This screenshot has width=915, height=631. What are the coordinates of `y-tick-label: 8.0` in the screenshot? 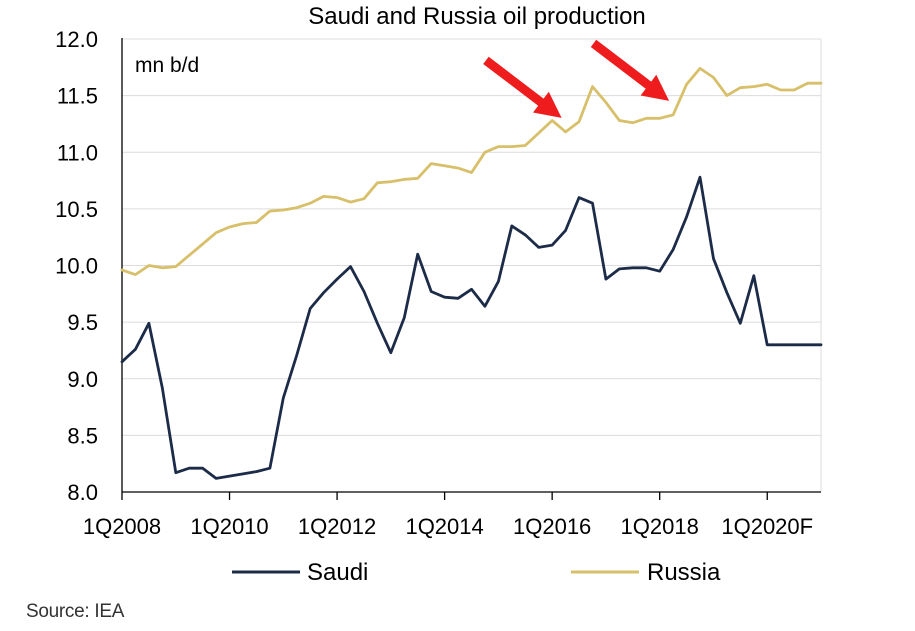 It's located at (82, 492).